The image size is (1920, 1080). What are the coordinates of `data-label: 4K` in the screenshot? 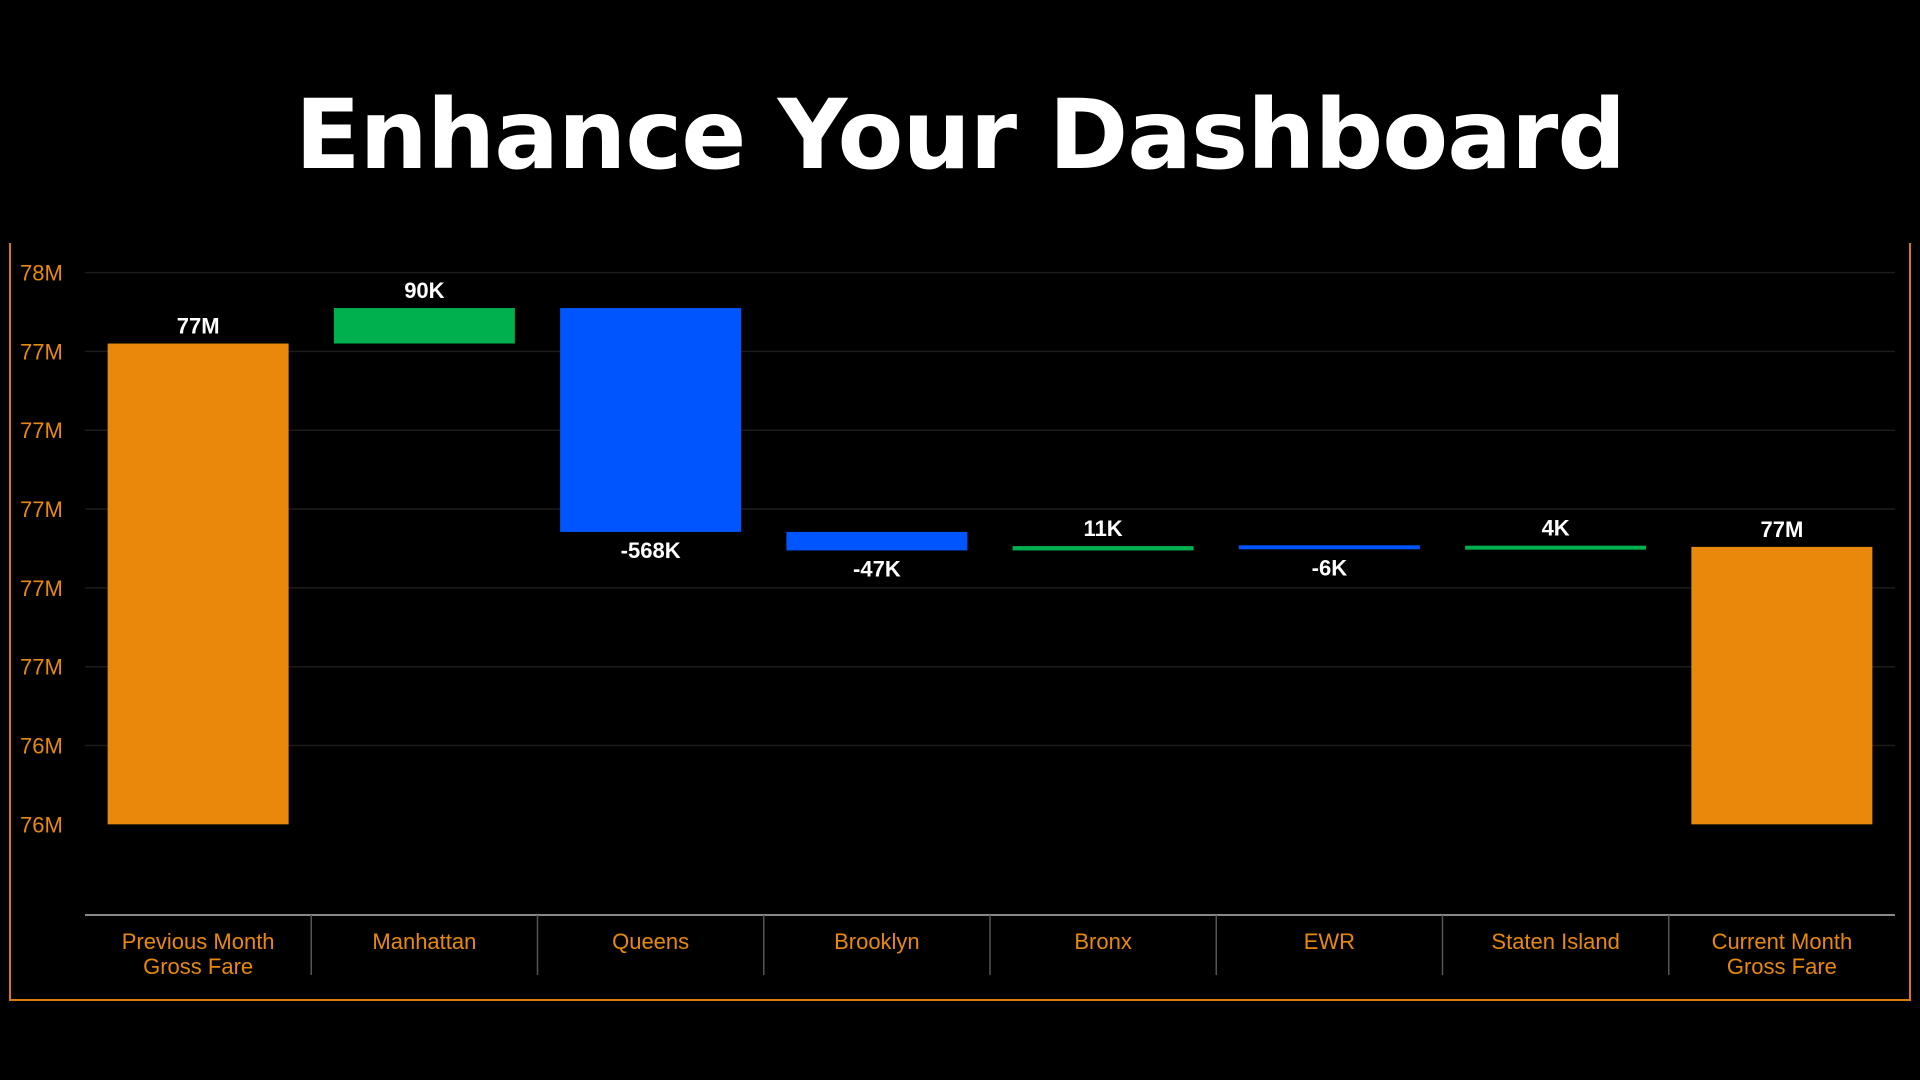 It's located at (1556, 528).